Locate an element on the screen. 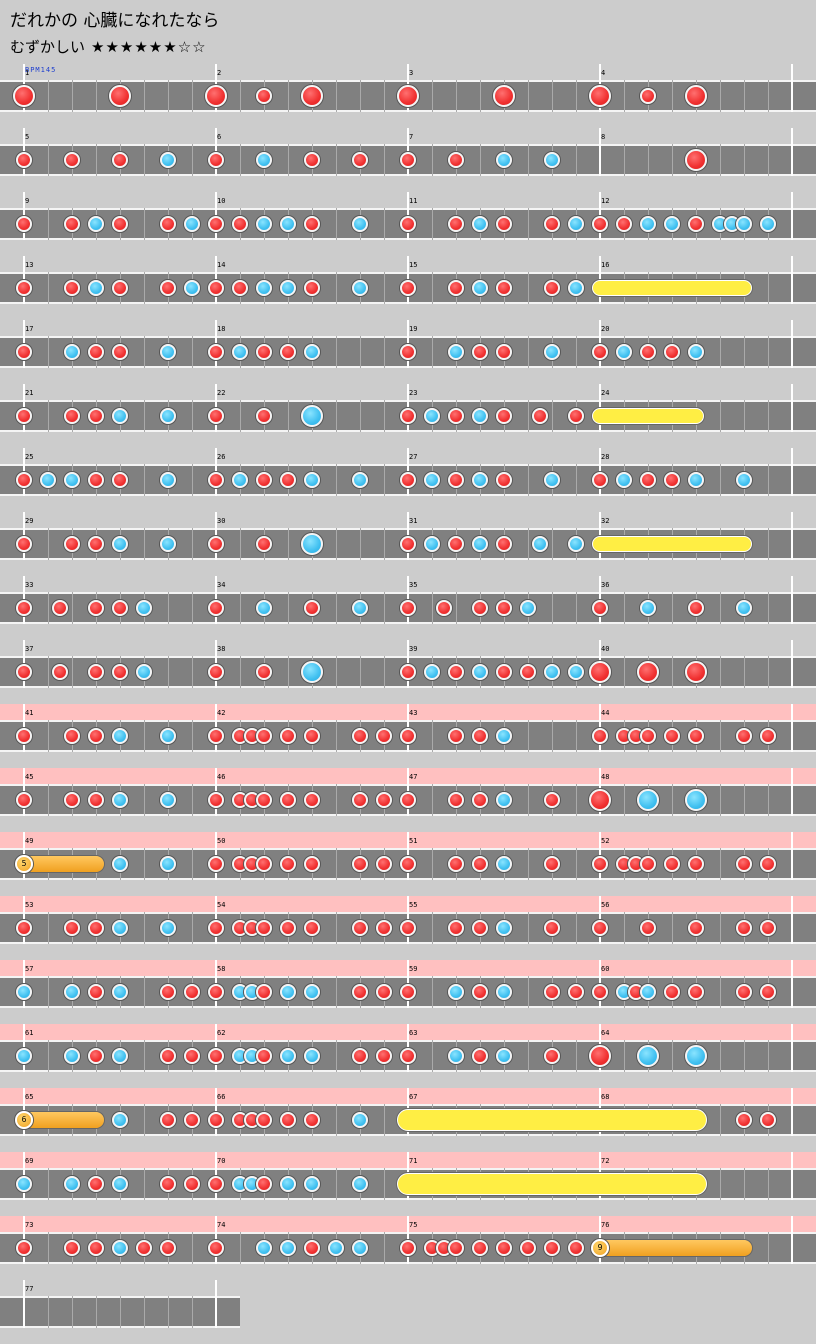 The height and width of the screenshot is (1344, 816). measure-number: 72 is located at coordinates (605, 1161).